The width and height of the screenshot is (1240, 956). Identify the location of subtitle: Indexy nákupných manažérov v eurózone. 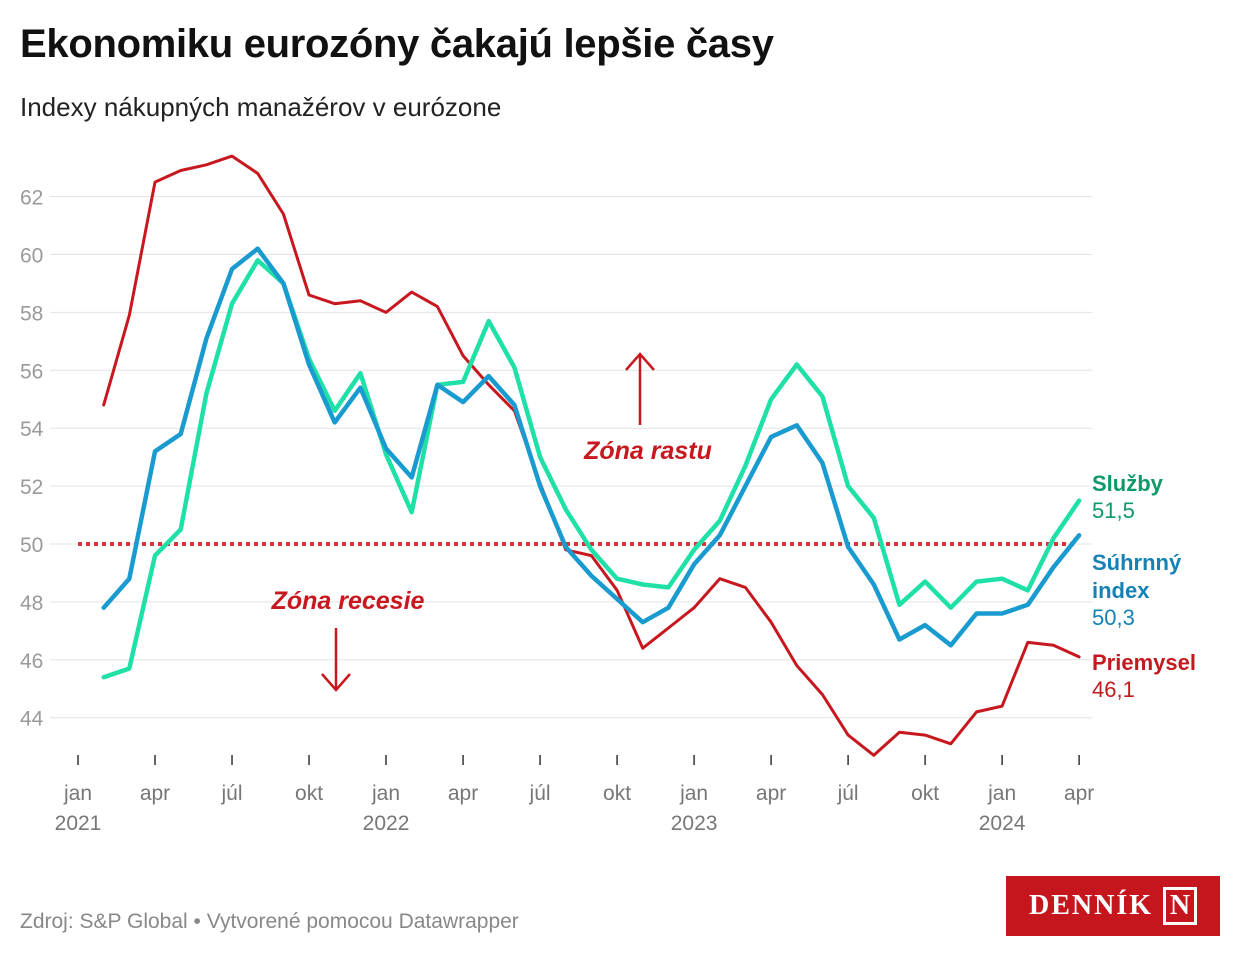
(261, 107).